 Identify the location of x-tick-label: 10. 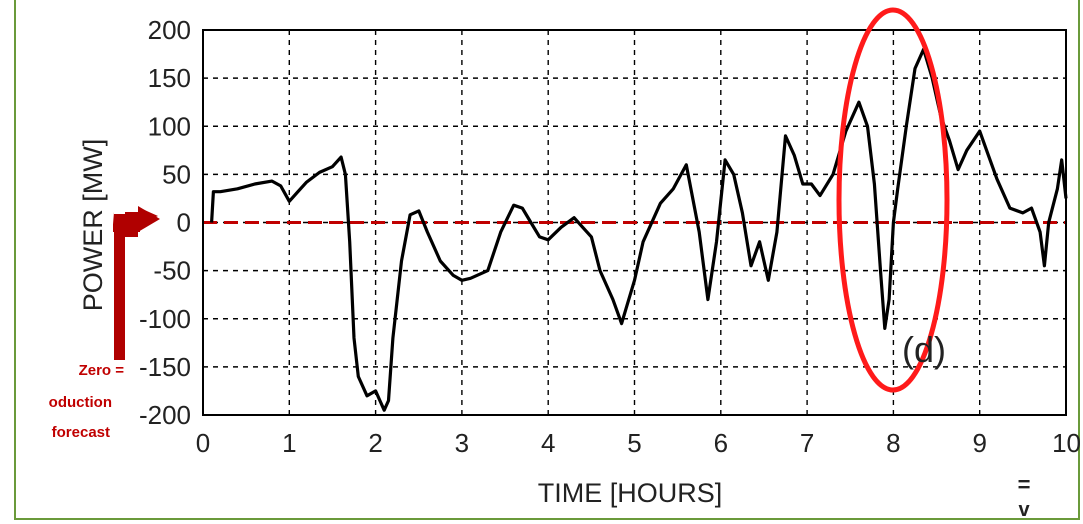
(1066, 443).